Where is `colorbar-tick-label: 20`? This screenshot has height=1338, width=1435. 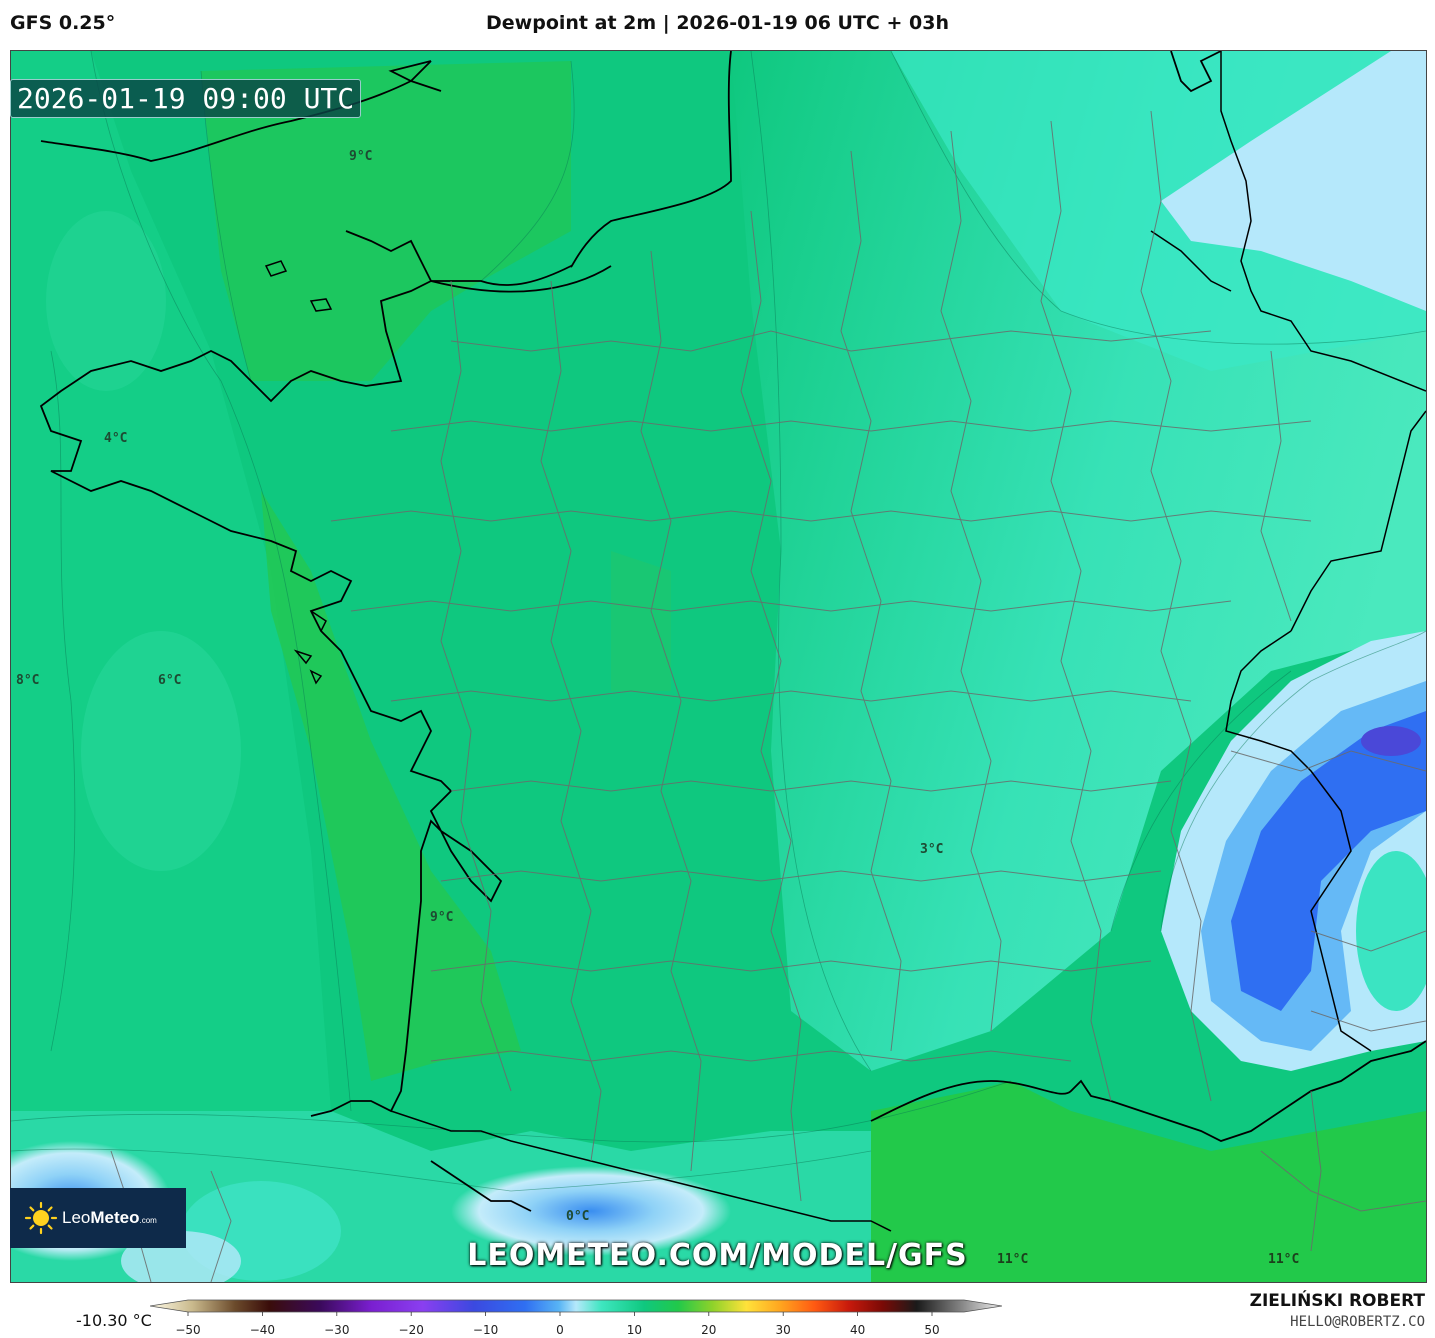
colorbar-tick-label: 20 is located at coordinates (708, 1330).